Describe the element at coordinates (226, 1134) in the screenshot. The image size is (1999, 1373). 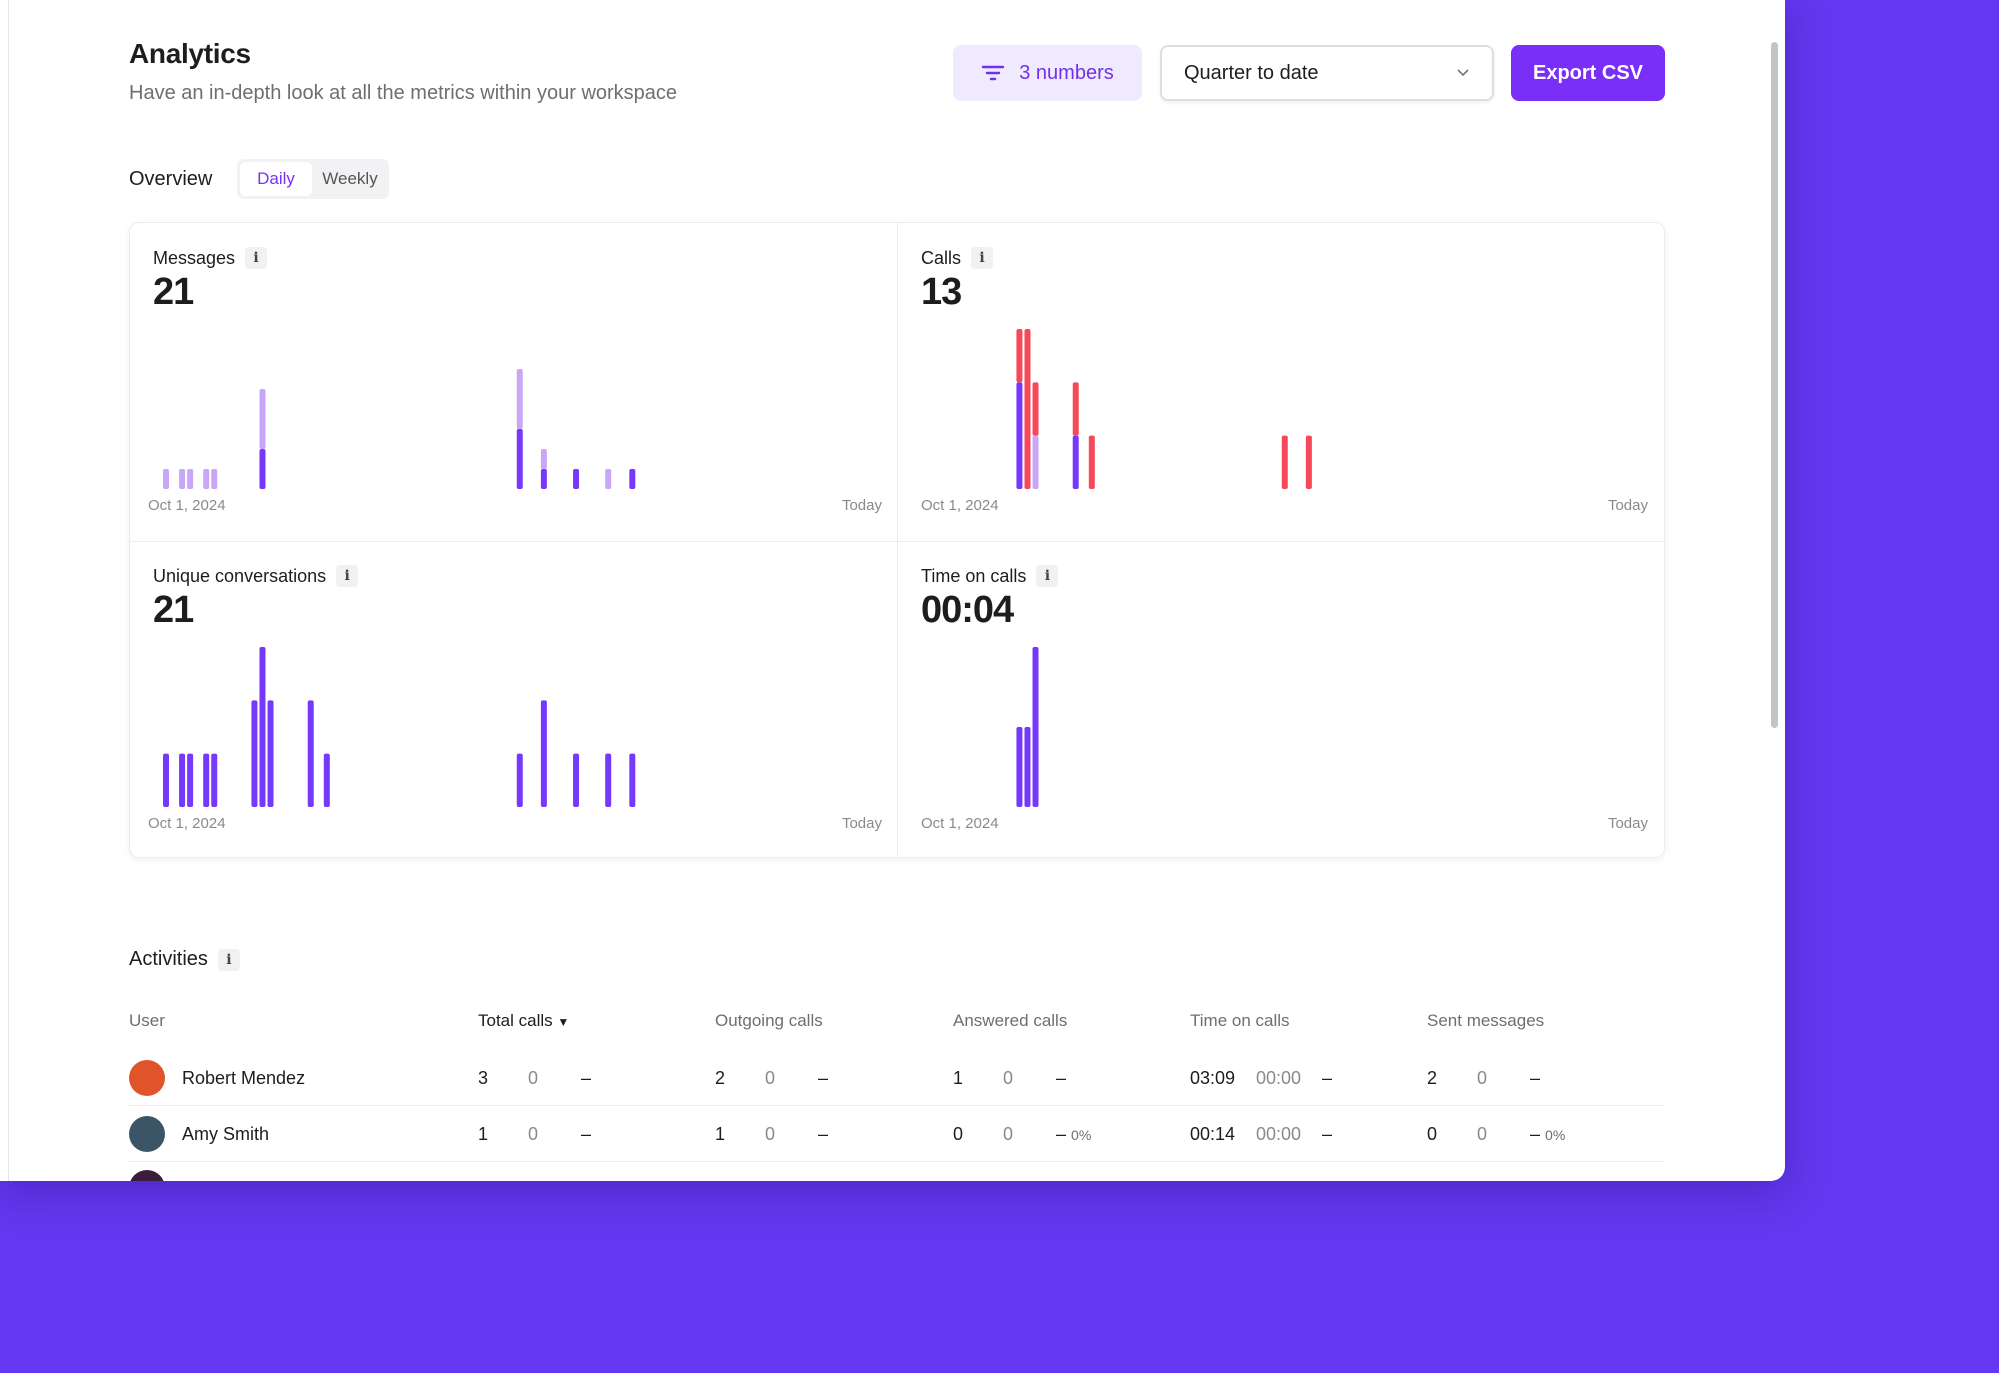
I see `user-name: Amy Smith` at that location.